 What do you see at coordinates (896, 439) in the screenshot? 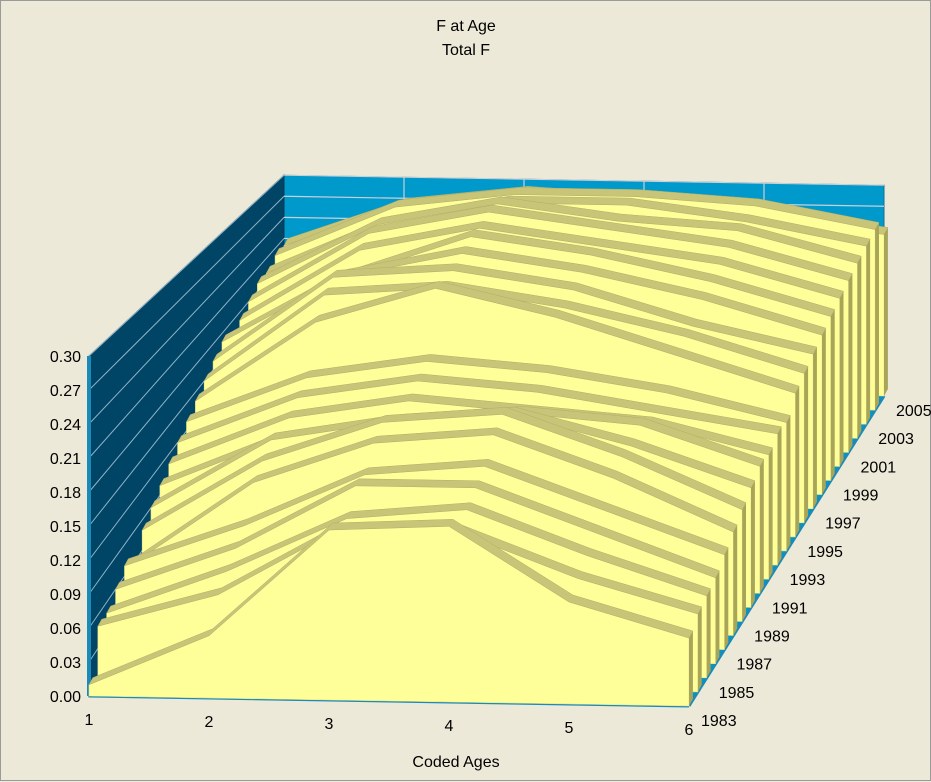
I see `z-tick-label: 2003` at bounding box center [896, 439].